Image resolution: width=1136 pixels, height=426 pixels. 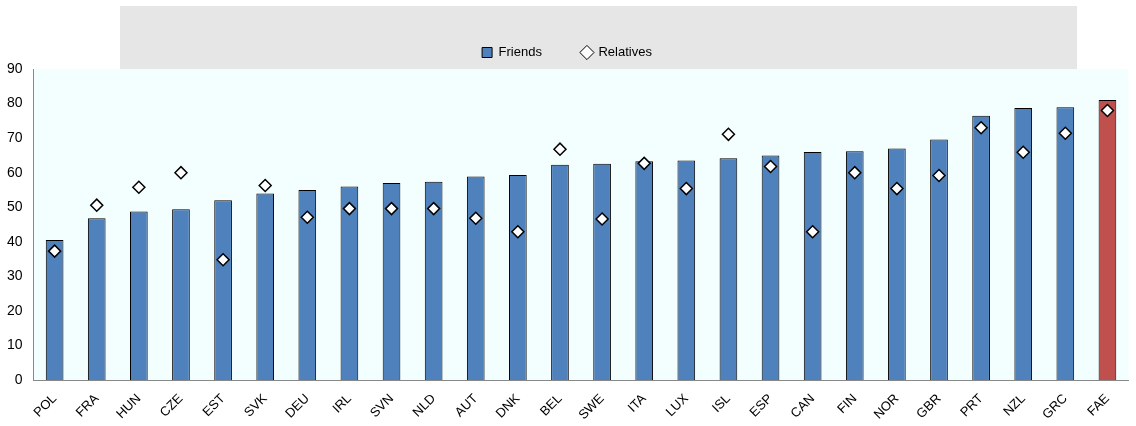 I want to click on x-tick-label: IRL, so click(x=342, y=403).